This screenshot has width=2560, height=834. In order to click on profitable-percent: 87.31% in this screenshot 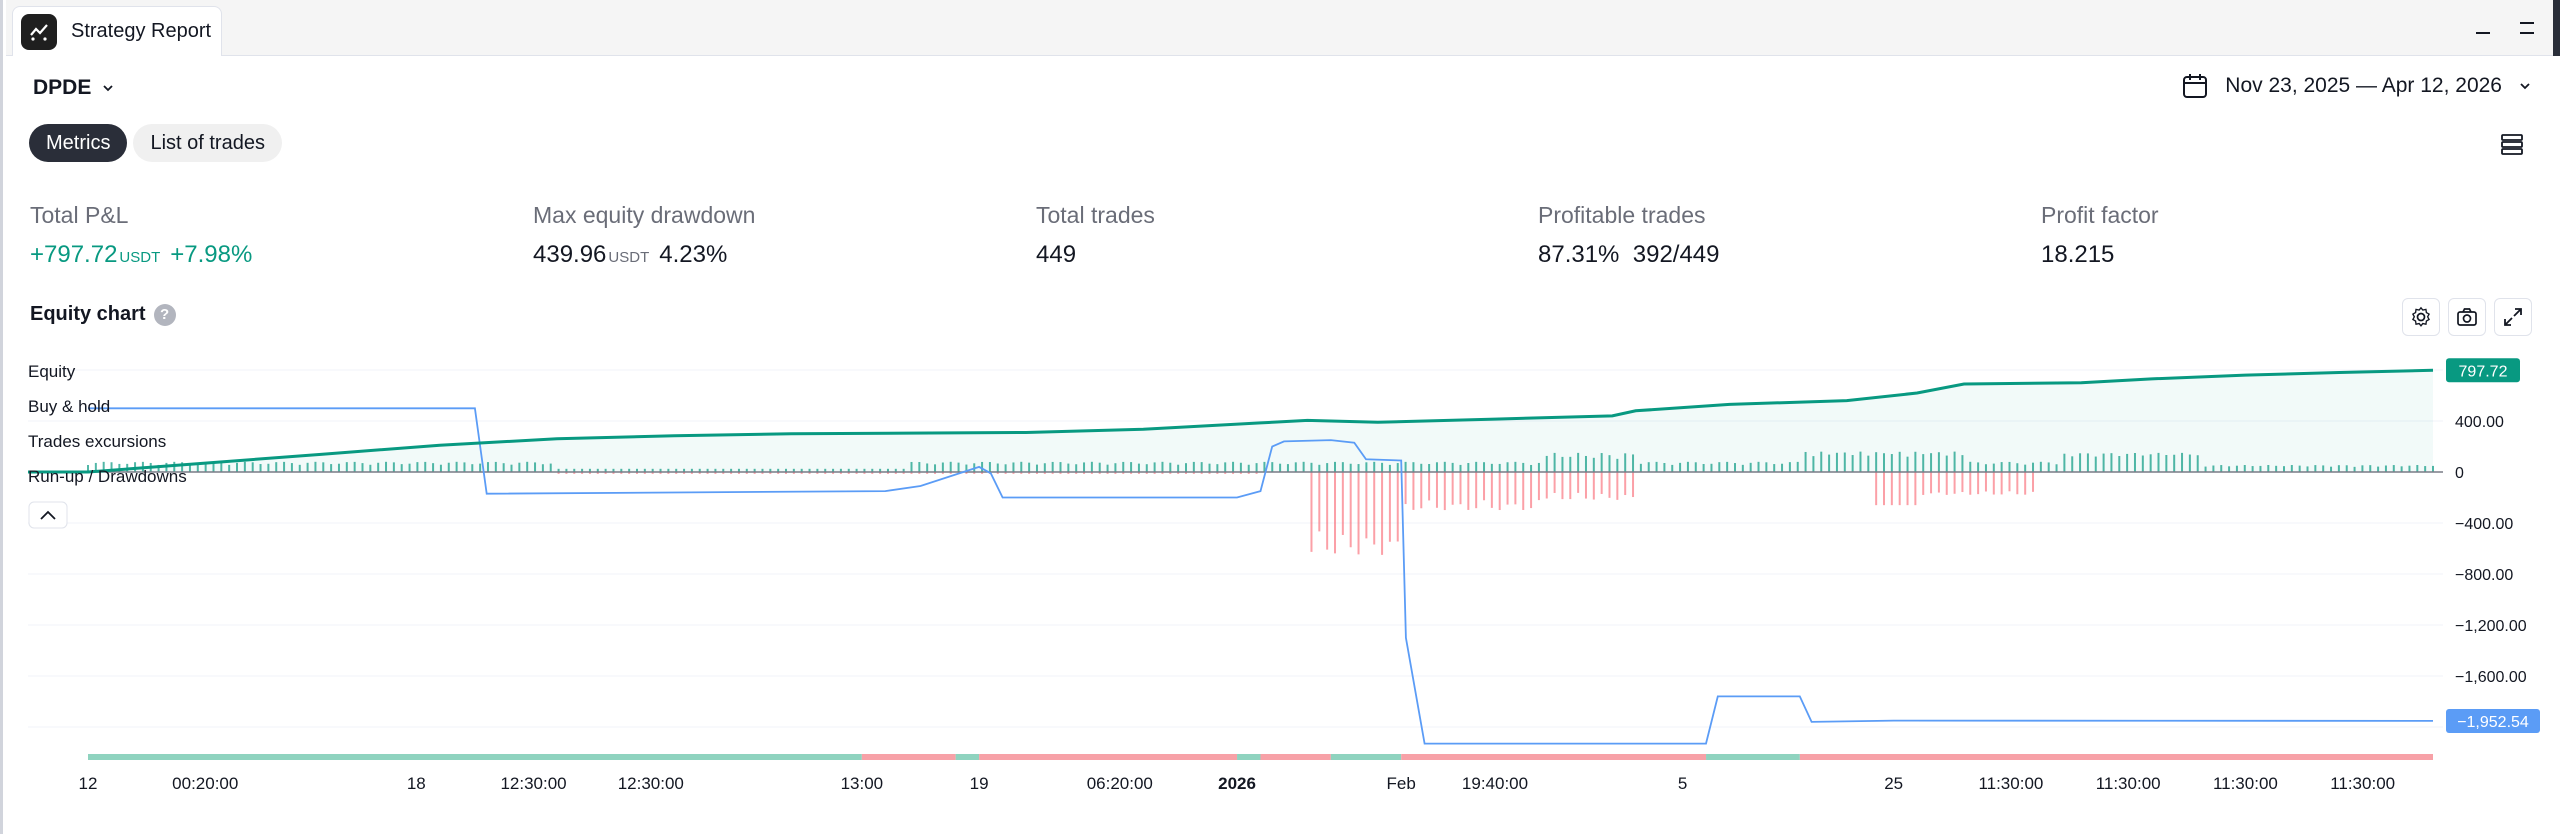, I will do `click(1579, 254)`.